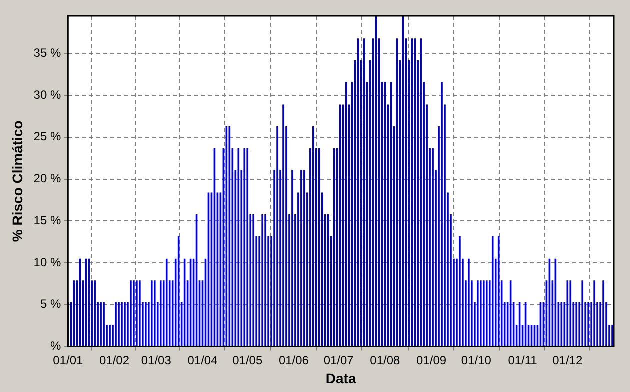 The width and height of the screenshot is (630, 392). I want to click on x-tick-label: 01/06, so click(294, 360).